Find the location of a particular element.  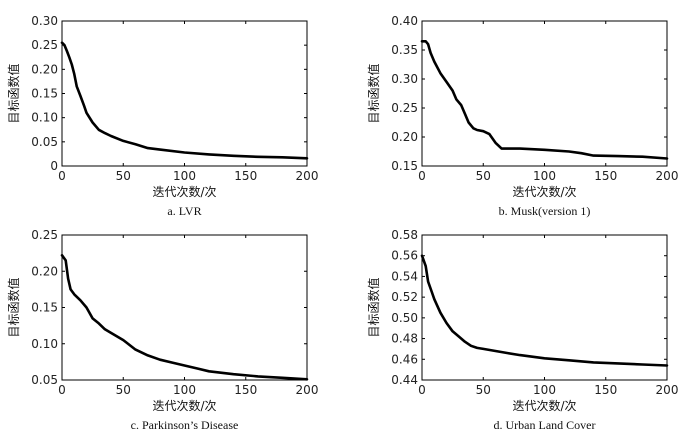

panel-caption: d. Urban Land Cover is located at coordinates (545, 425).